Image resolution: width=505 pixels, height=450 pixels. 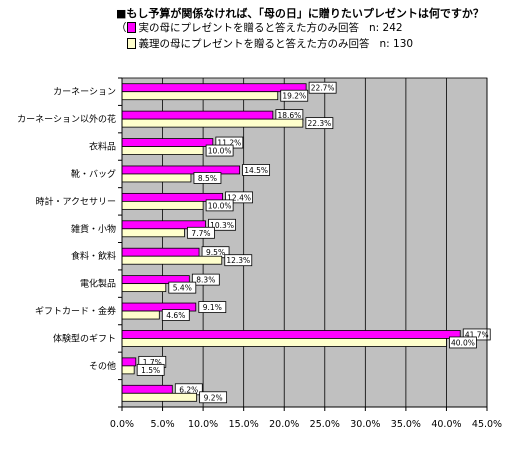 What do you see at coordinates (66, 119) in the screenshot?
I see `category-label: カーネーション以外の花` at bounding box center [66, 119].